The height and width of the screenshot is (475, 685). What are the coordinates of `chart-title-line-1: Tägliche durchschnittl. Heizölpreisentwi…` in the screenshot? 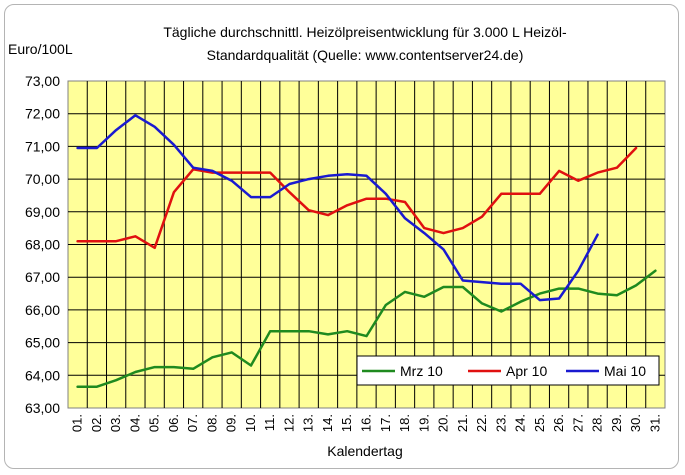 It's located at (365, 32).